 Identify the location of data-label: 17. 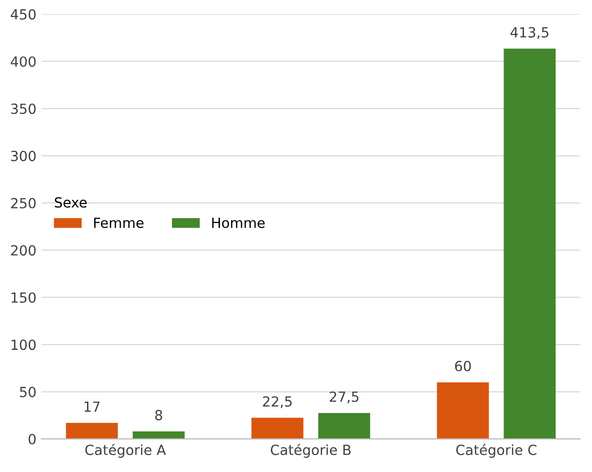
(92, 407).